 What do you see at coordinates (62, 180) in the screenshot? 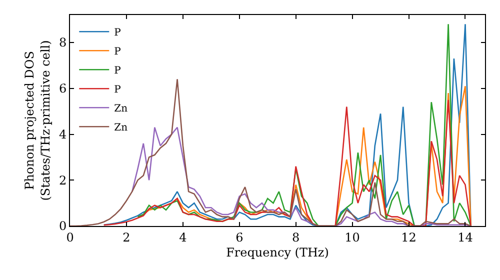
I see `y-tick-label: 2` at bounding box center [62, 180].